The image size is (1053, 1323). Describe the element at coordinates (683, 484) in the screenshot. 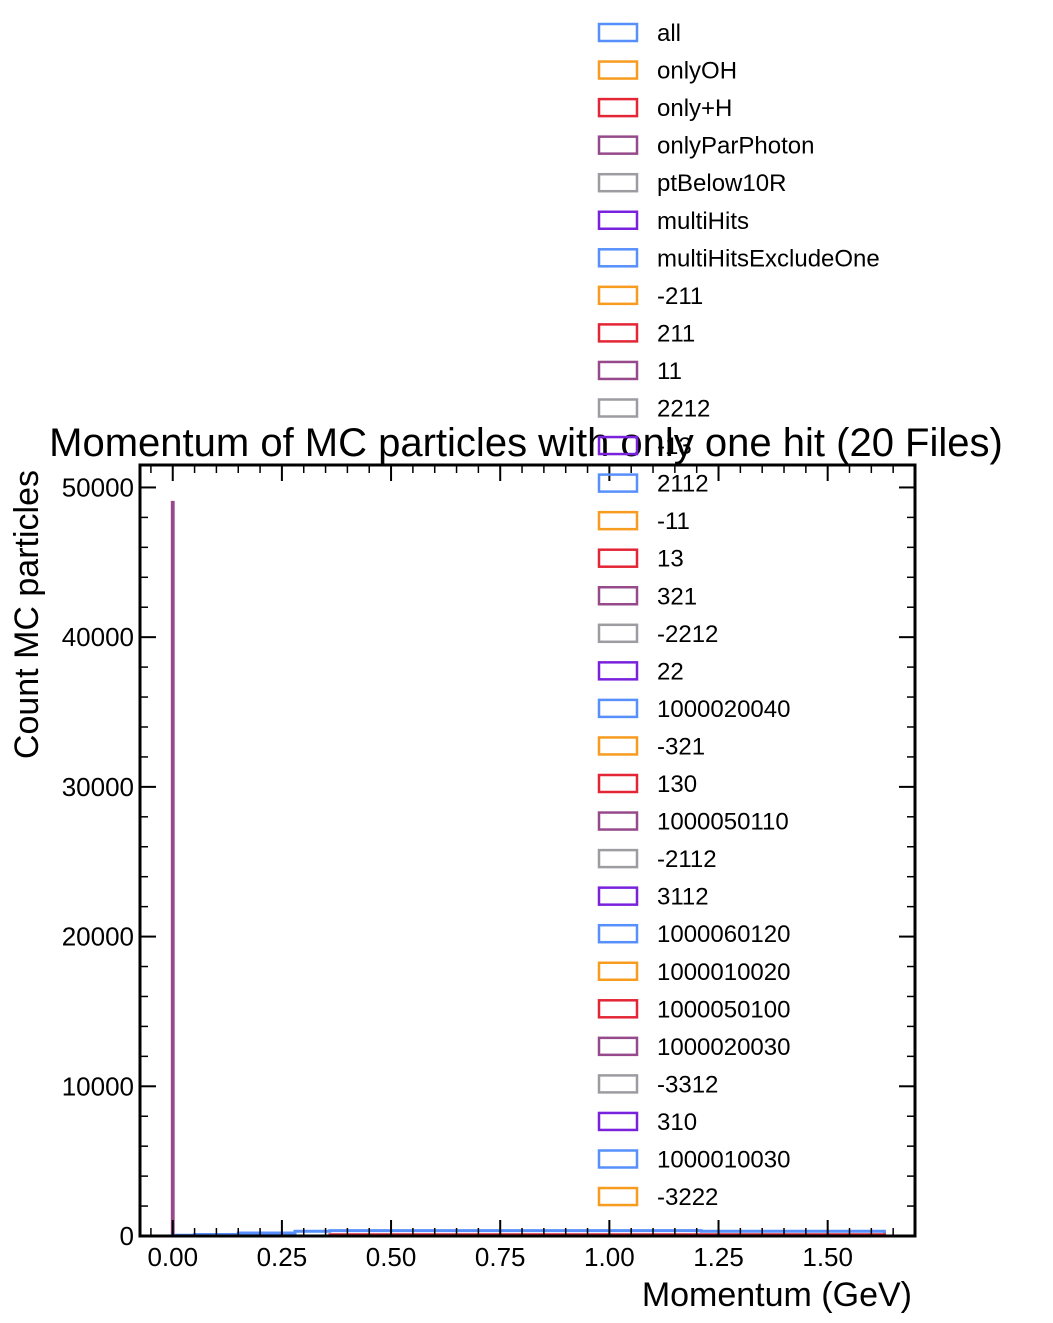

I see `legend-label: 2112` at that location.